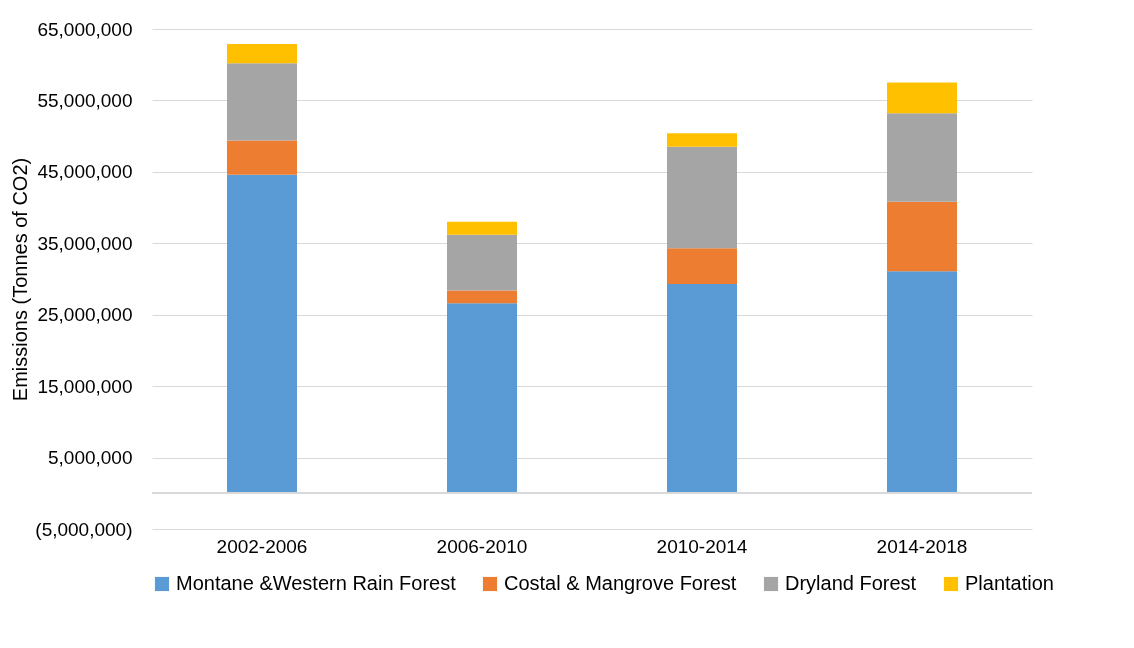 The width and height of the screenshot is (1134, 648). I want to click on y-tick-label: (5,000,000), so click(84, 529).